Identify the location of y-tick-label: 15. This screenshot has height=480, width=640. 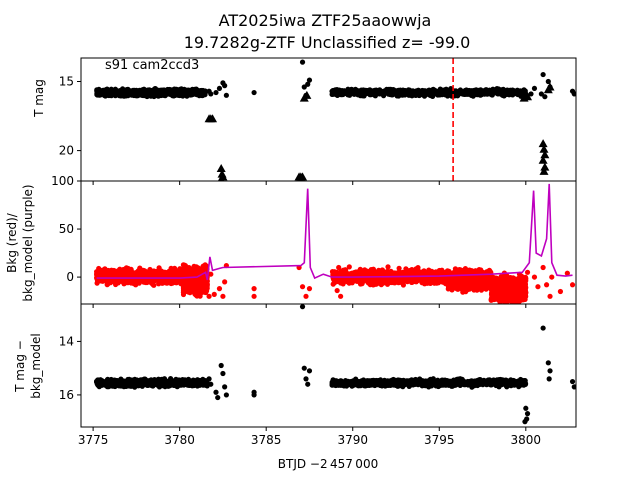
(66, 81).